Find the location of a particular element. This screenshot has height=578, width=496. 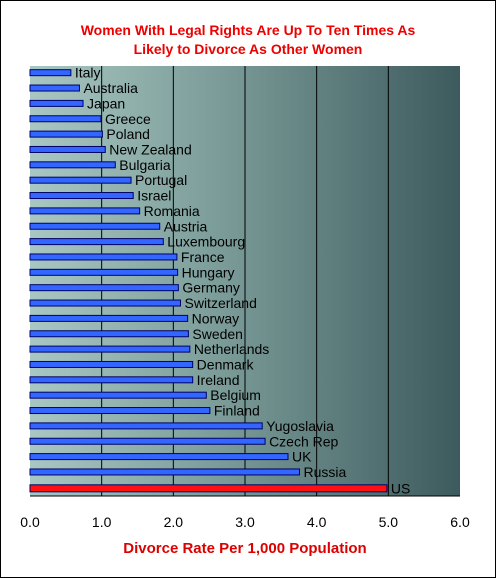

bar-label: Switzerland is located at coordinates (221, 303).